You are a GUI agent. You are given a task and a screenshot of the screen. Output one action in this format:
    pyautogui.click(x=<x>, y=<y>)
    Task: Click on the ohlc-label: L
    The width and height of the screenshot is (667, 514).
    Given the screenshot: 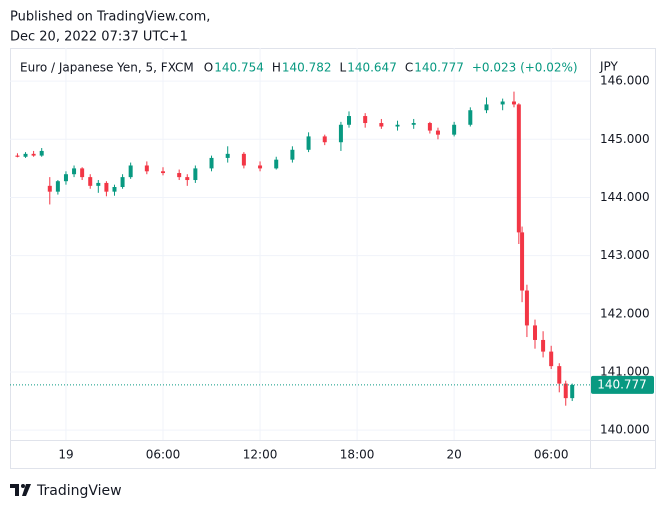 What is the action you would take?
    pyautogui.click(x=343, y=68)
    